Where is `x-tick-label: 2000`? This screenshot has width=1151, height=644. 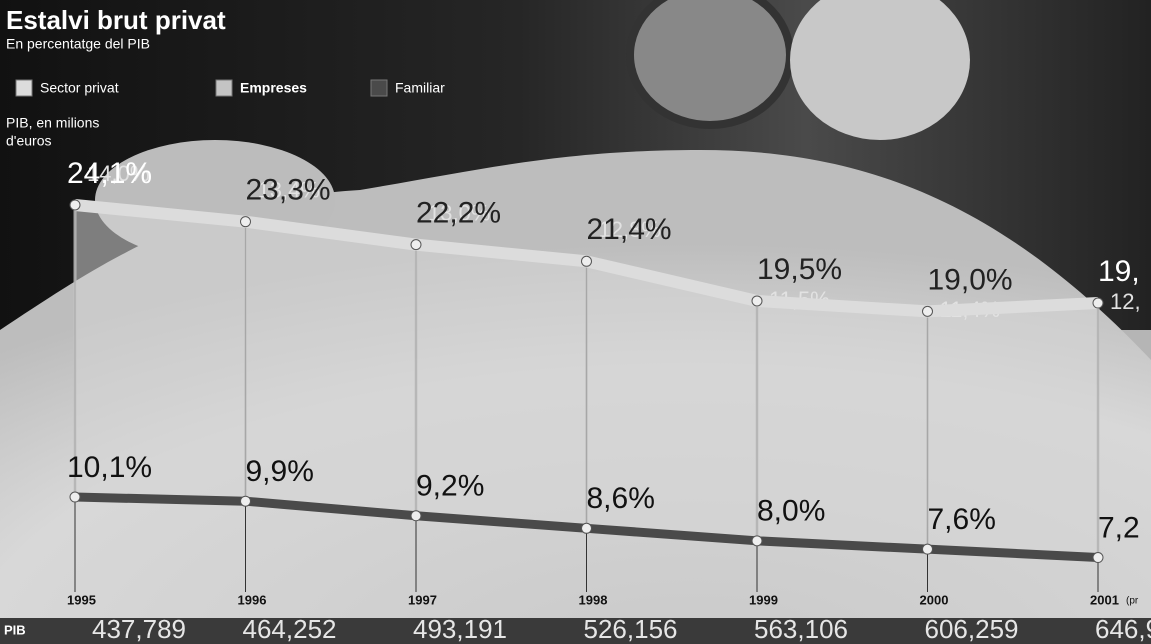
x-tick-label: 2000 is located at coordinates (934, 599).